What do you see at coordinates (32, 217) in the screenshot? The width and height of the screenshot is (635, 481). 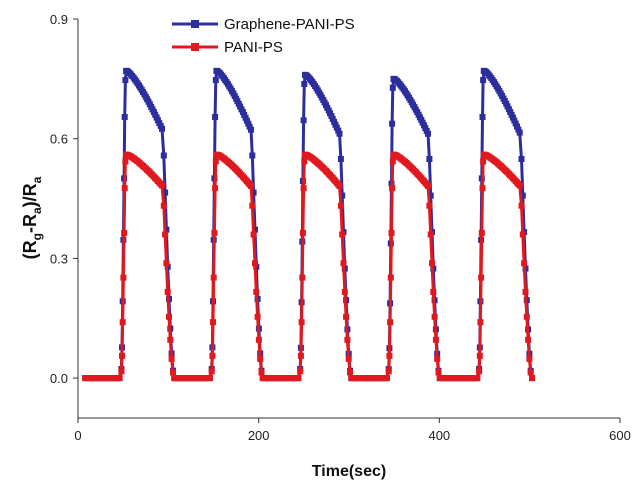 I see `y-axis-title: (Rg-Ra)/Ra` at bounding box center [32, 217].